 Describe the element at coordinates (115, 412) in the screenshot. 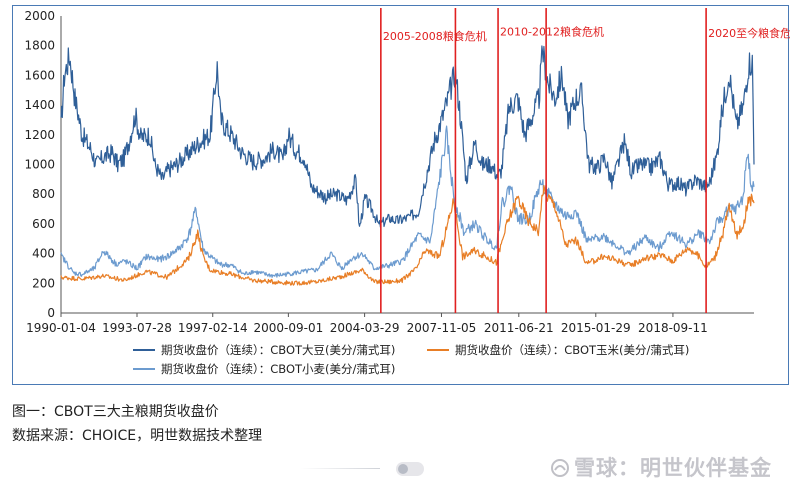

I see `figure-title: 图一：CBOT三大主粮期货收盘价` at that location.